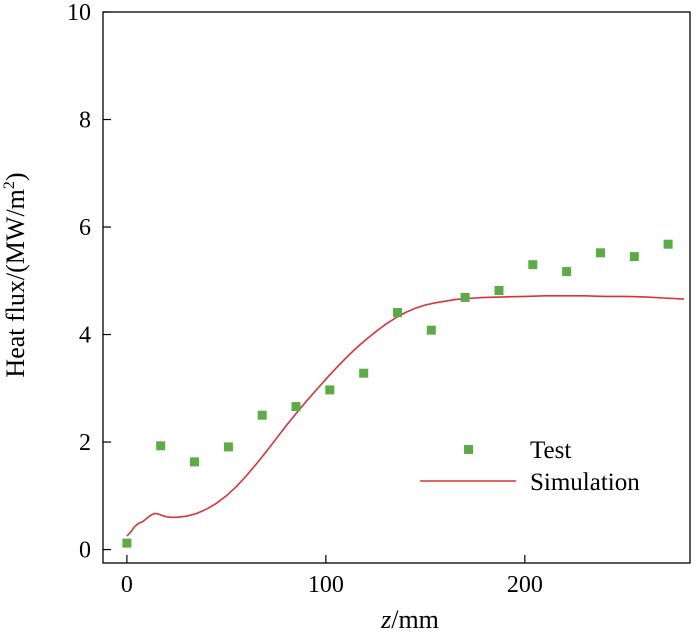 This screenshot has width=700, height=637. Describe the element at coordinates (415, 619) in the screenshot. I see `x-axis-title-unit: /mm` at that location.